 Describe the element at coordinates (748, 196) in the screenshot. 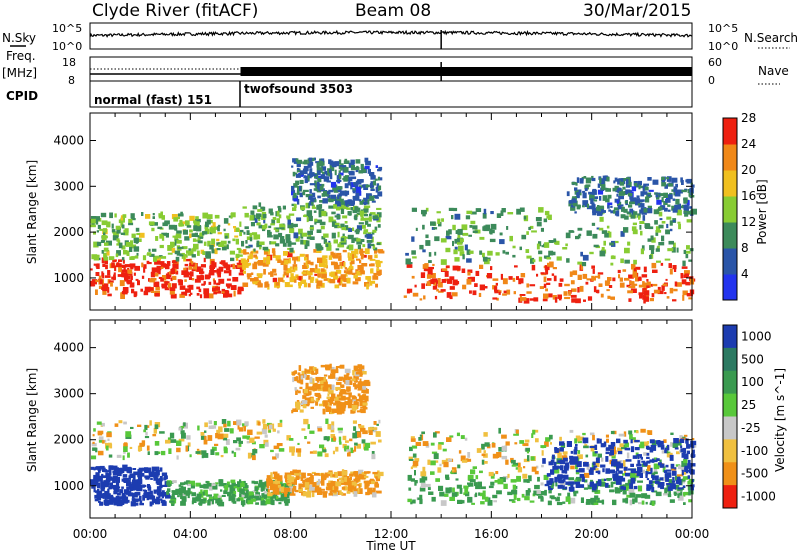

I see `power-colorbar-tick: 16` at that location.